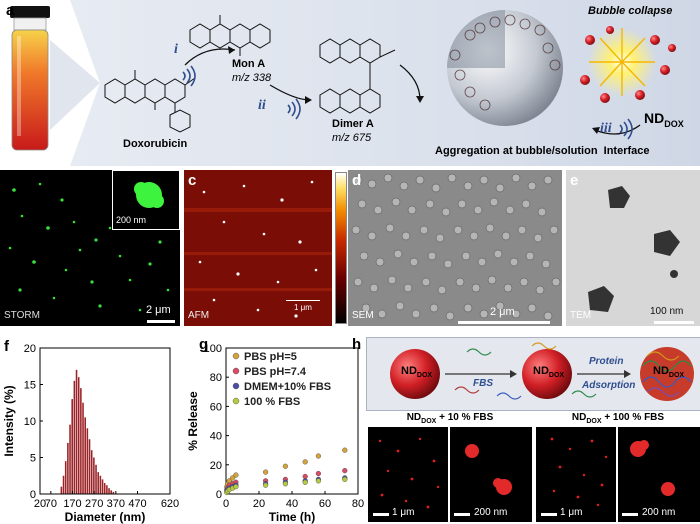 The image size is (700, 524). I want to click on x-tick-label: 470, so click(137, 504).